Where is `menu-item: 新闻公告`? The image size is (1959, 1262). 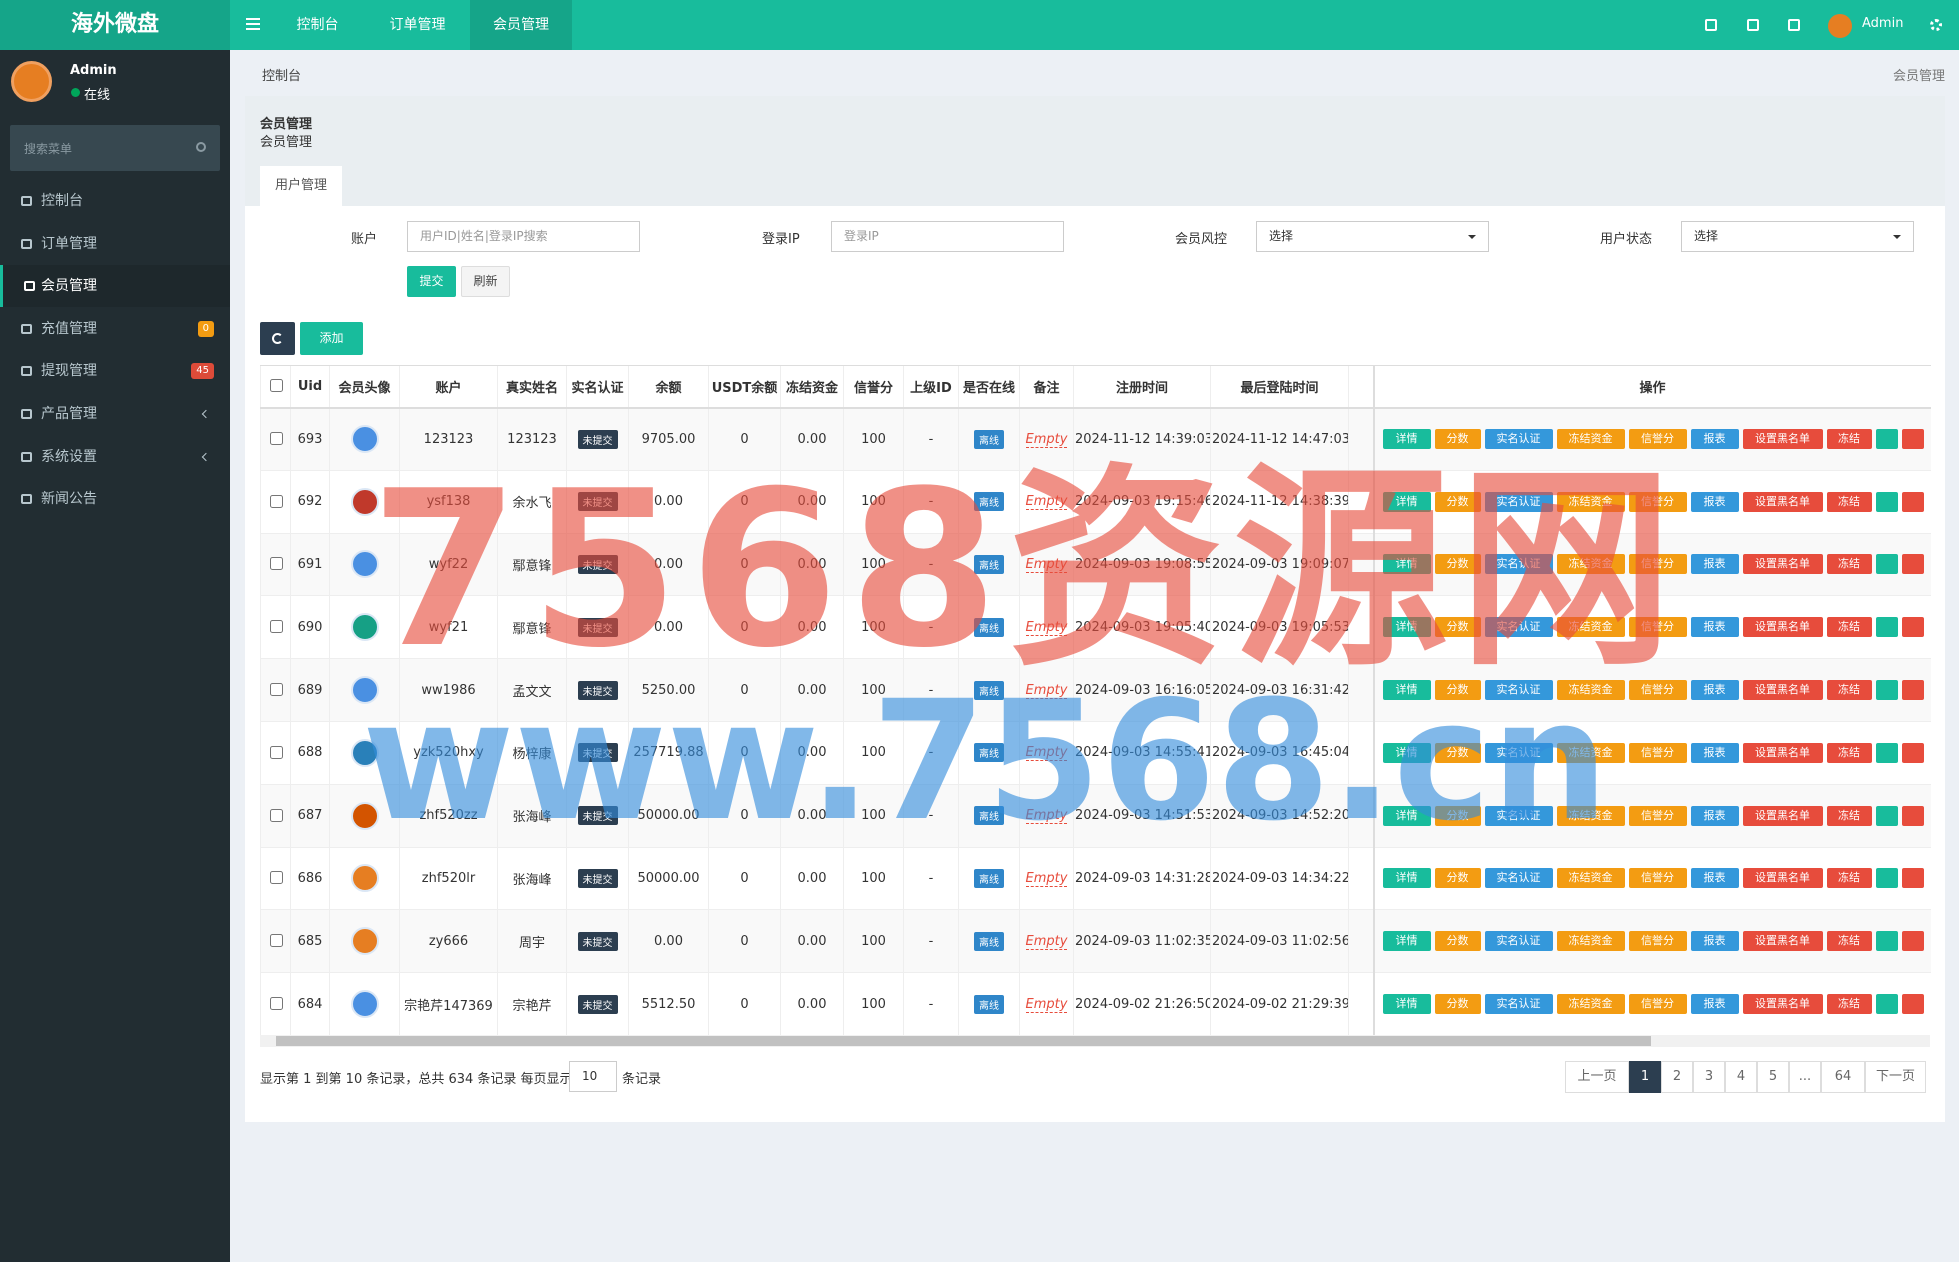
menu-item: 新闻公告 is located at coordinates (115, 499).